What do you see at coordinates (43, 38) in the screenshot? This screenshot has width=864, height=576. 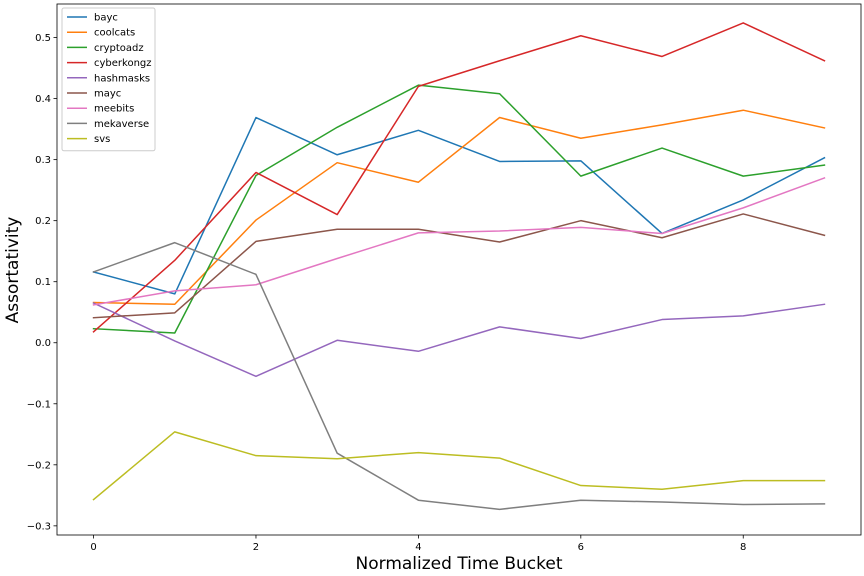 I see `y-tick-label: 0.5` at bounding box center [43, 38].